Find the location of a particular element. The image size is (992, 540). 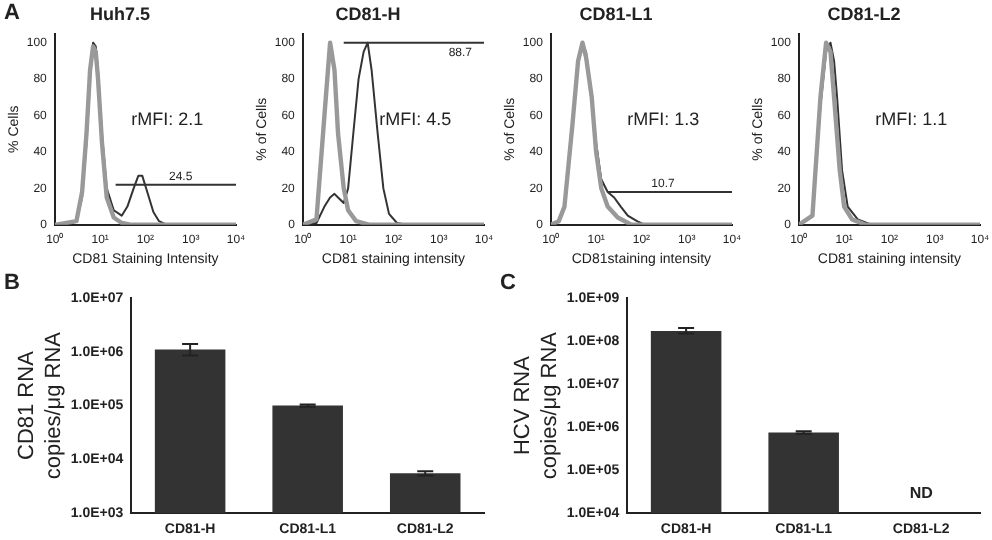

text: B is located at coordinates (12, 283).